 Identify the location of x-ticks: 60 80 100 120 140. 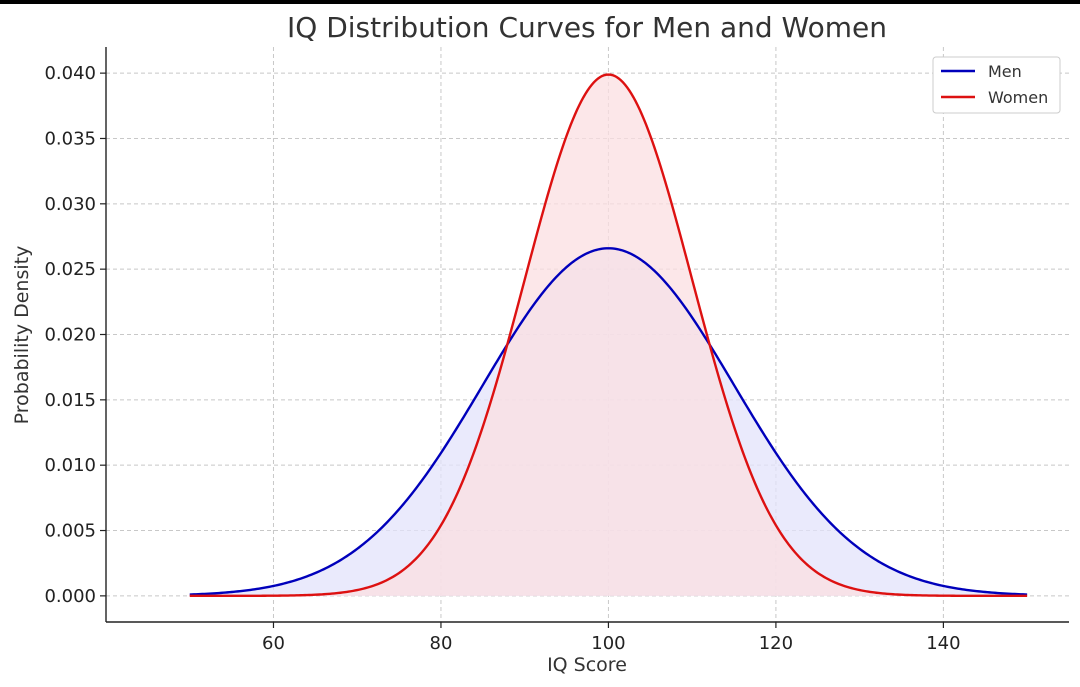
(611, 638).